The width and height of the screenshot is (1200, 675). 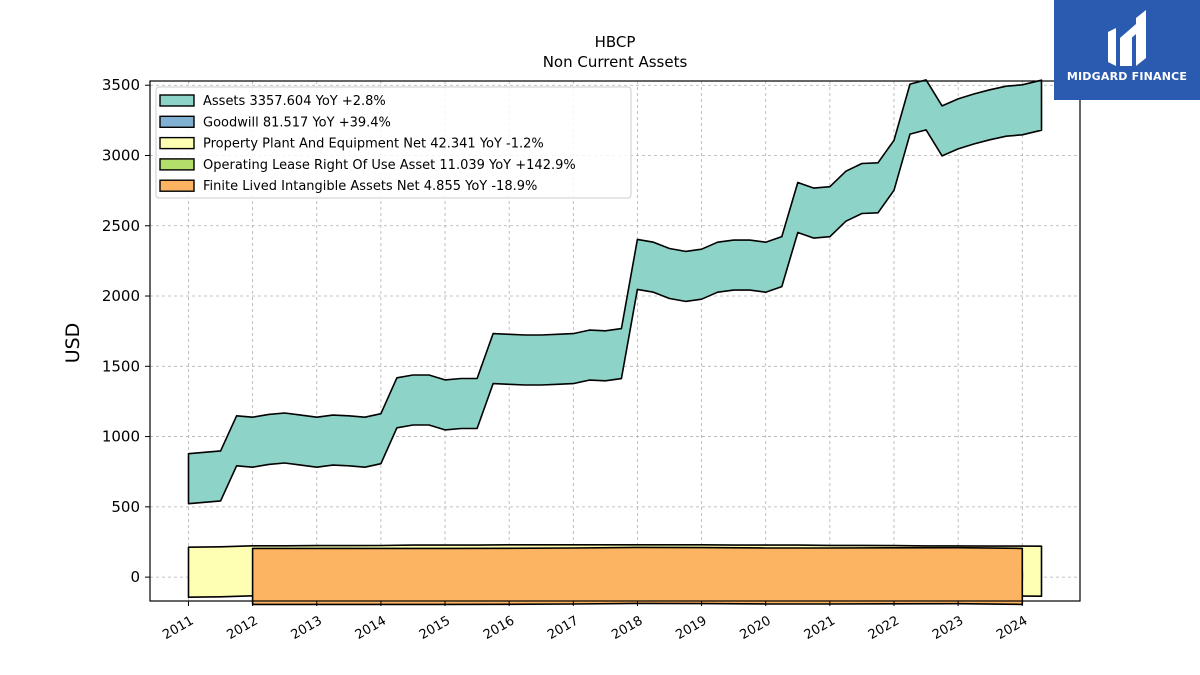 I want to click on y-tick-label: 1500, so click(x=121, y=366).